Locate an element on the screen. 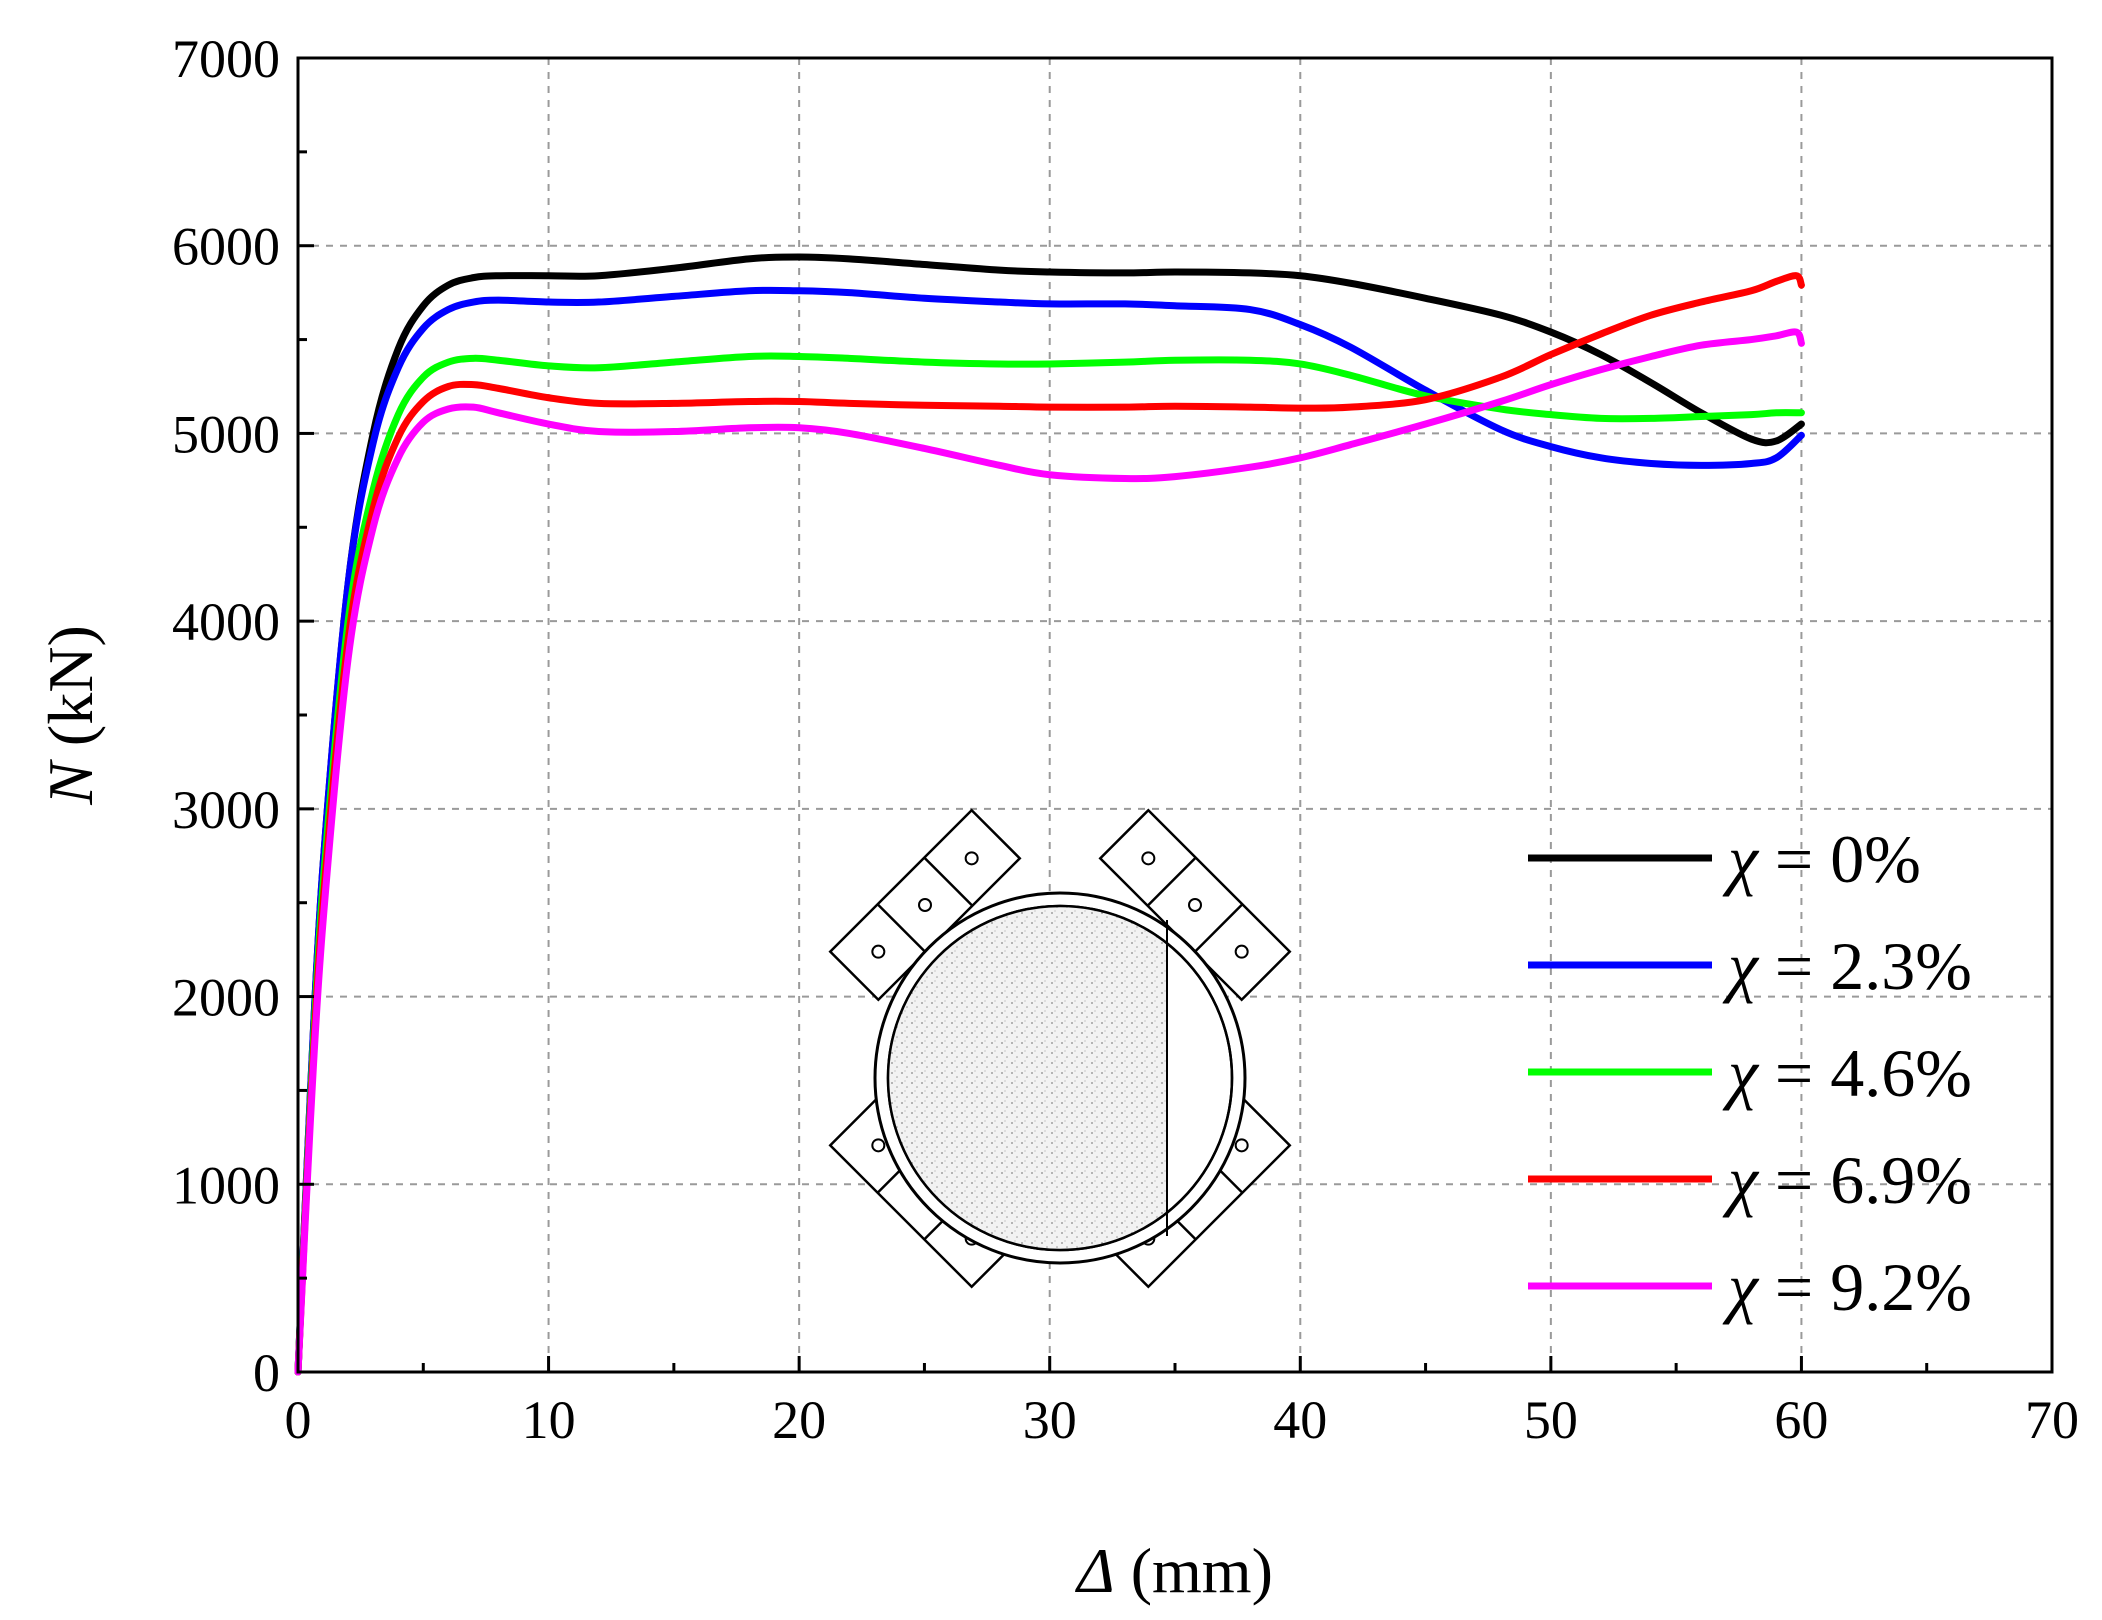  x-tick-label: 30 is located at coordinates (1050, 1420).